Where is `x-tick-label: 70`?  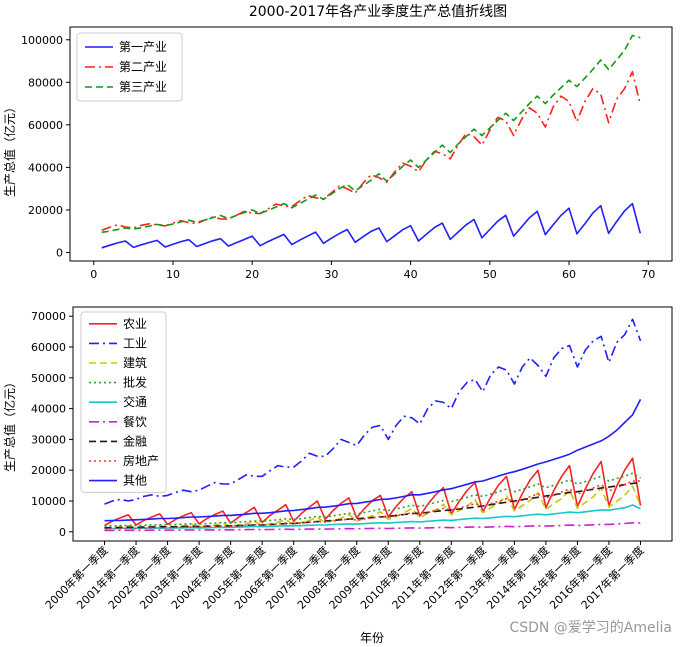 x-tick-label: 70 is located at coordinates (648, 274).